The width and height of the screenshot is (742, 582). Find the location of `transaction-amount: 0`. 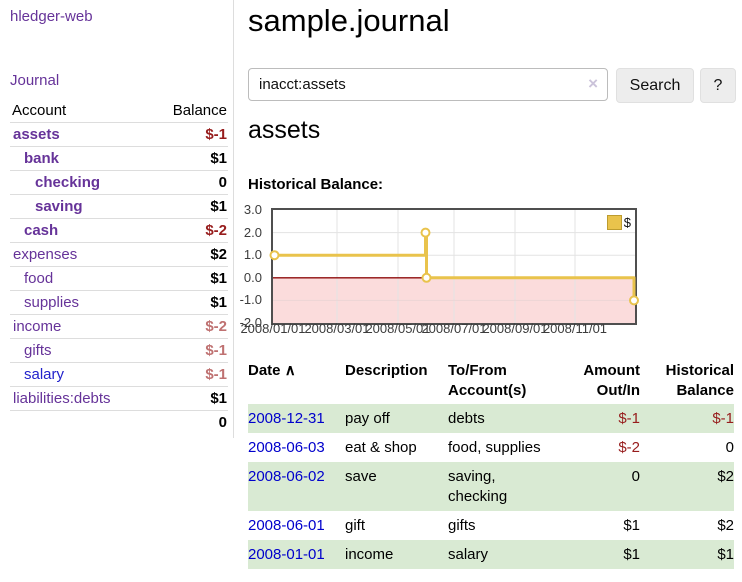

transaction-amount: 0 is located at coordinates (635, 476).